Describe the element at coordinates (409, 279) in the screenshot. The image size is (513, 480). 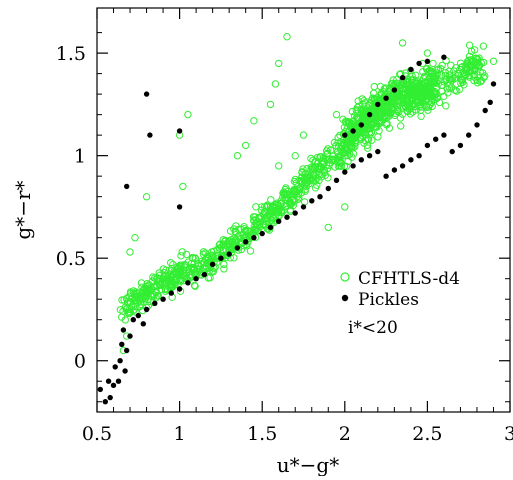
I see `legend-label-cfhtls: CFHTLS-d4` at that location.